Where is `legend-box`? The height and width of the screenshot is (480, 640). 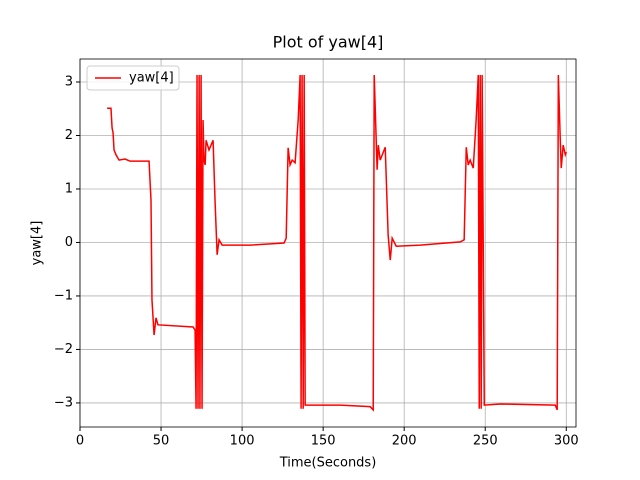
legend-box is located at coordinates (133, 78).